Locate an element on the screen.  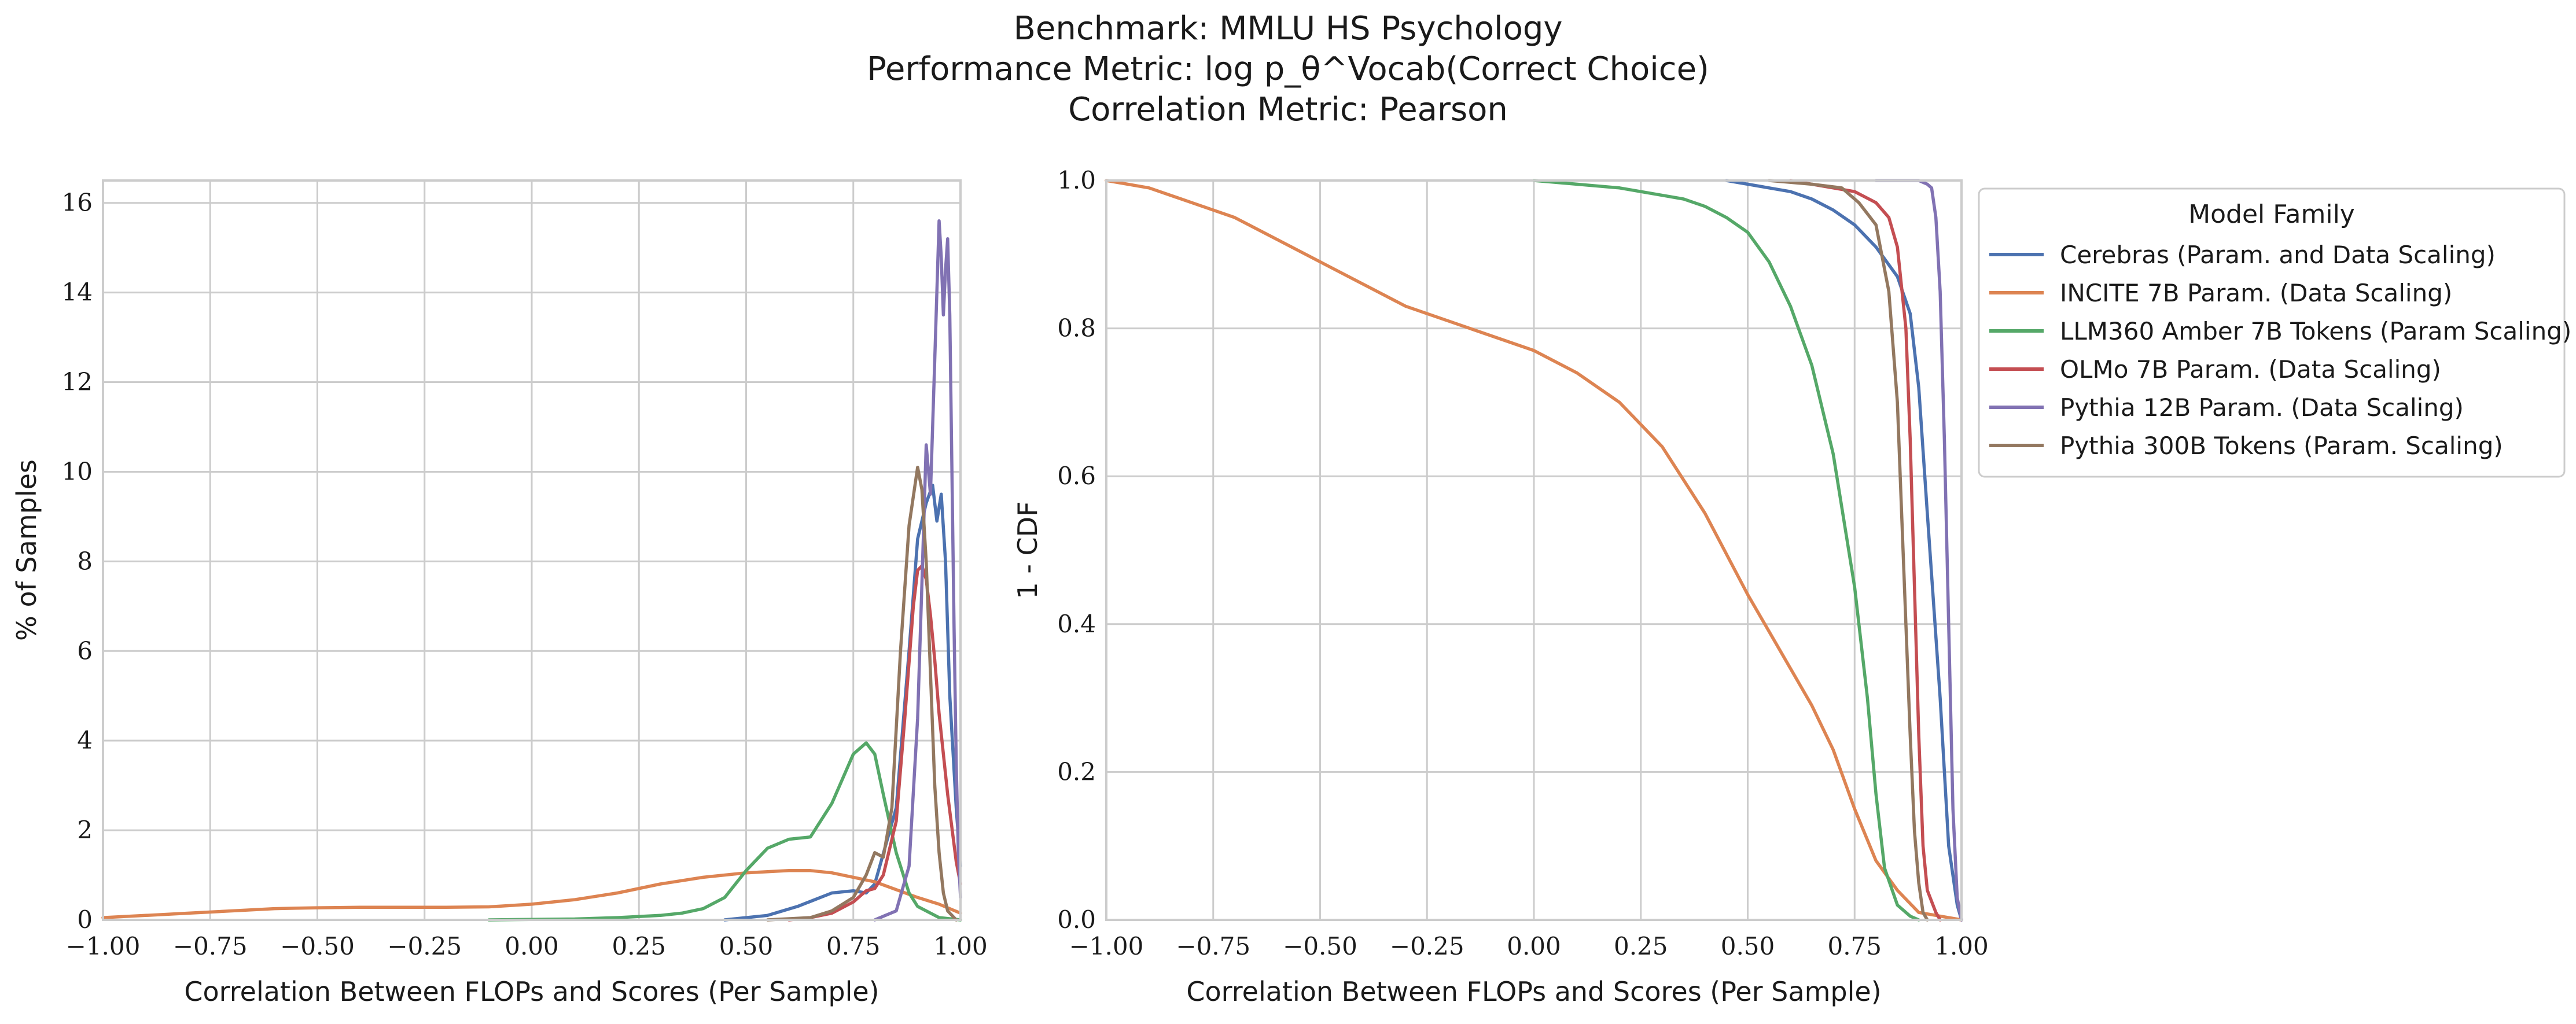
survival-y-tick-label: 0.8 is located at coordinates (1076, 328).